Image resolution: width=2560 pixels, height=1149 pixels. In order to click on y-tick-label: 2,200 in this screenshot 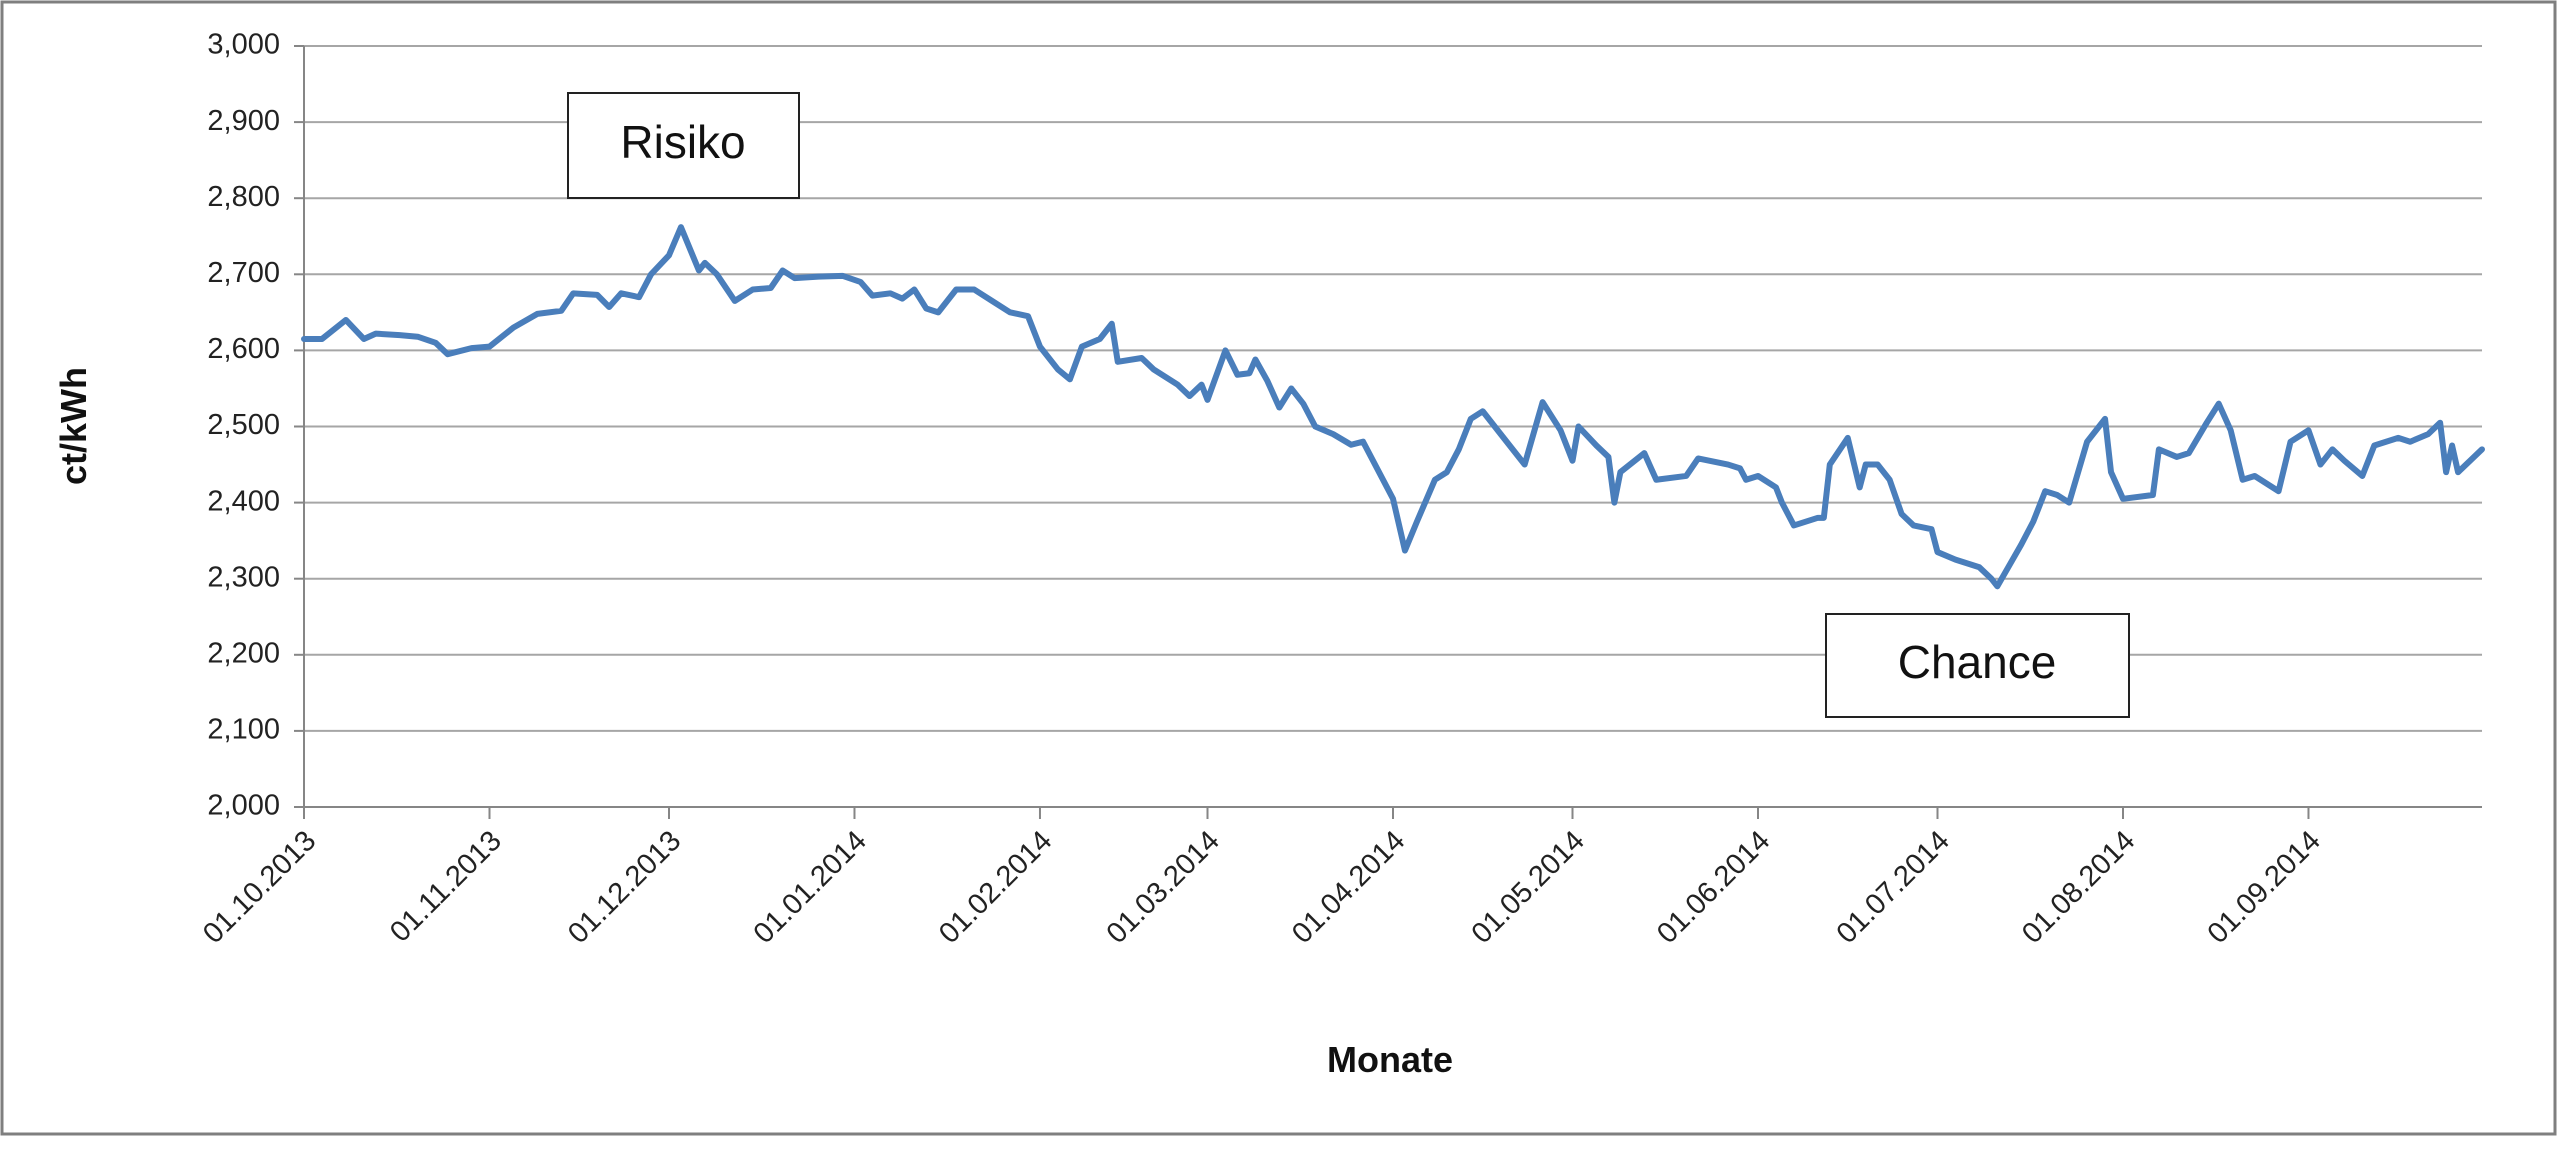, I will do `click(243, 653)`.